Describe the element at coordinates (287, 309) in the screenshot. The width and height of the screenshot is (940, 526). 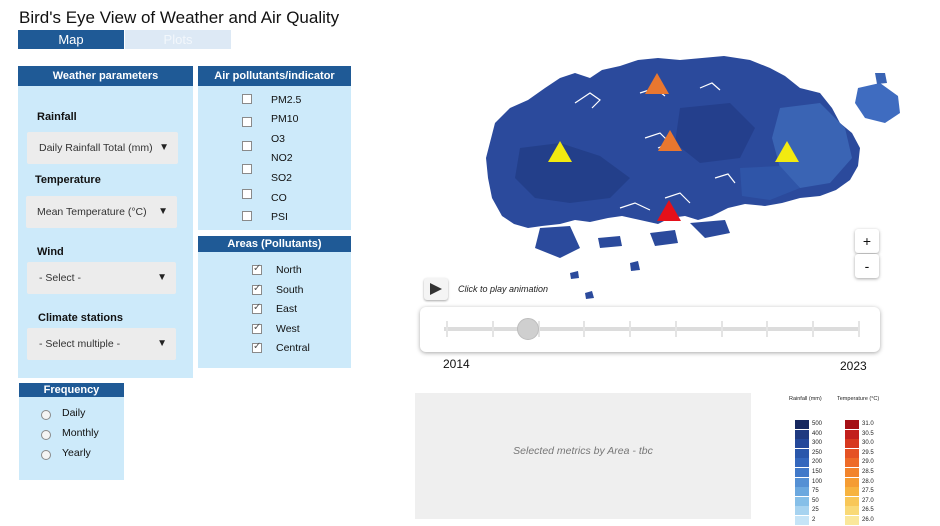
I see `area-label: East` at that location.